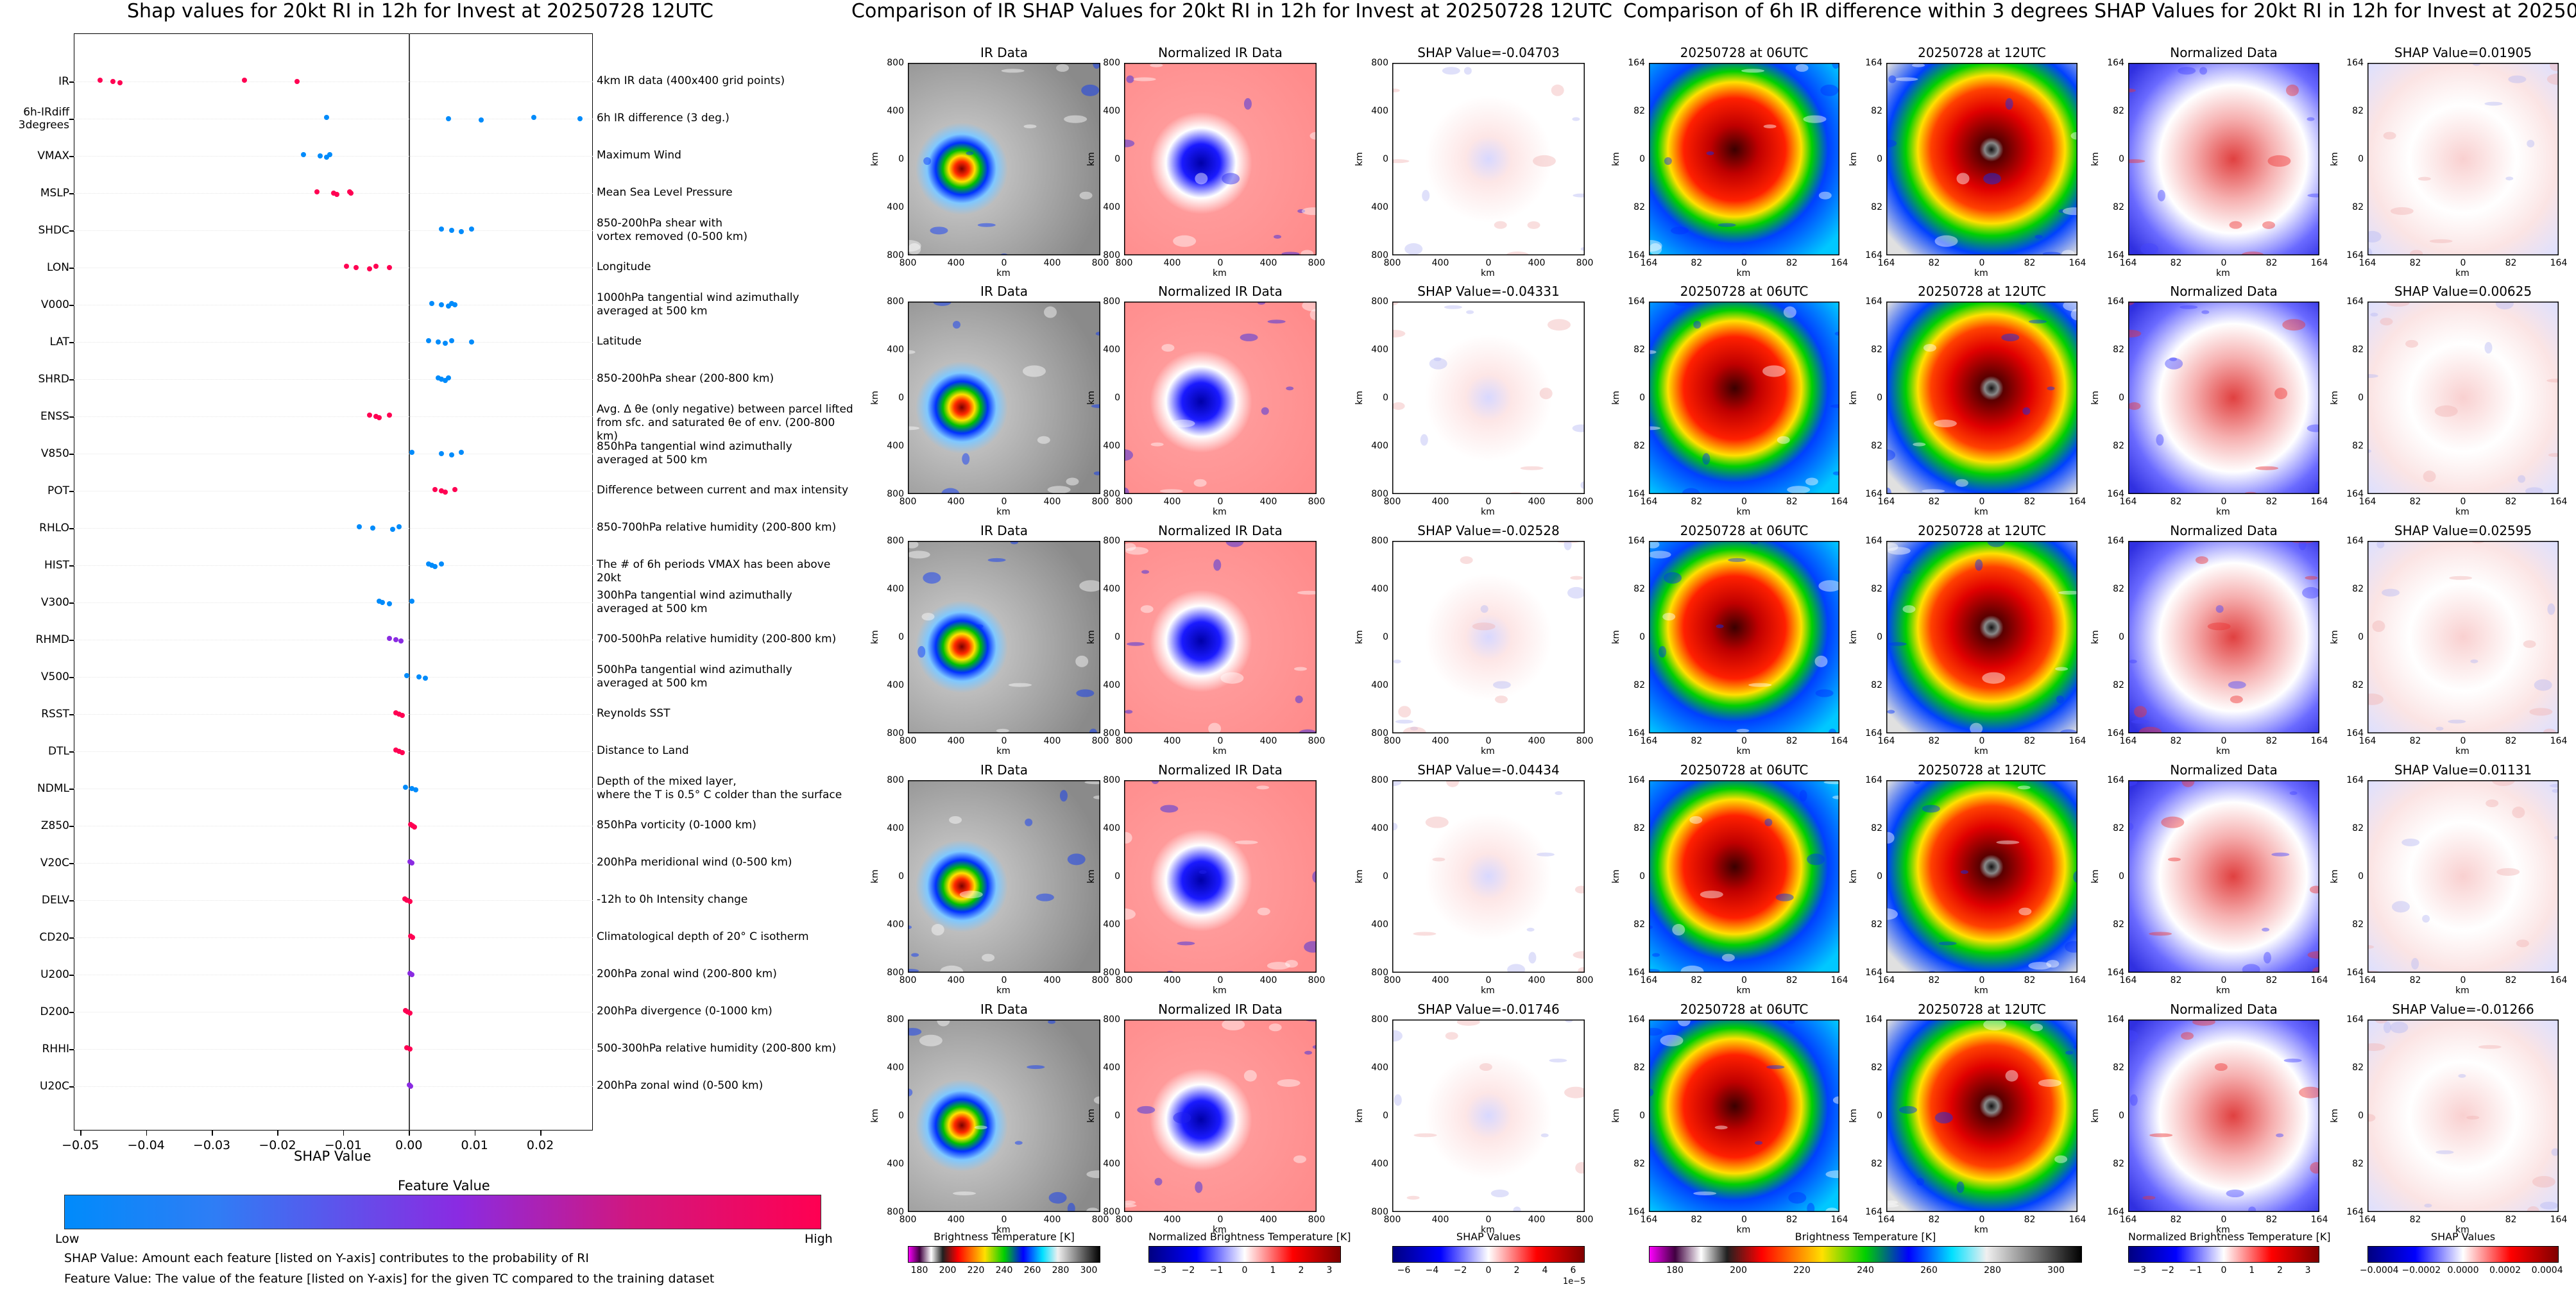 This screenshot has height=1289, width=2576. What do you see at coordinates (54, 304) in the screenshot?
I see `feature-name-label: V000` at bounding box center [54, 304].